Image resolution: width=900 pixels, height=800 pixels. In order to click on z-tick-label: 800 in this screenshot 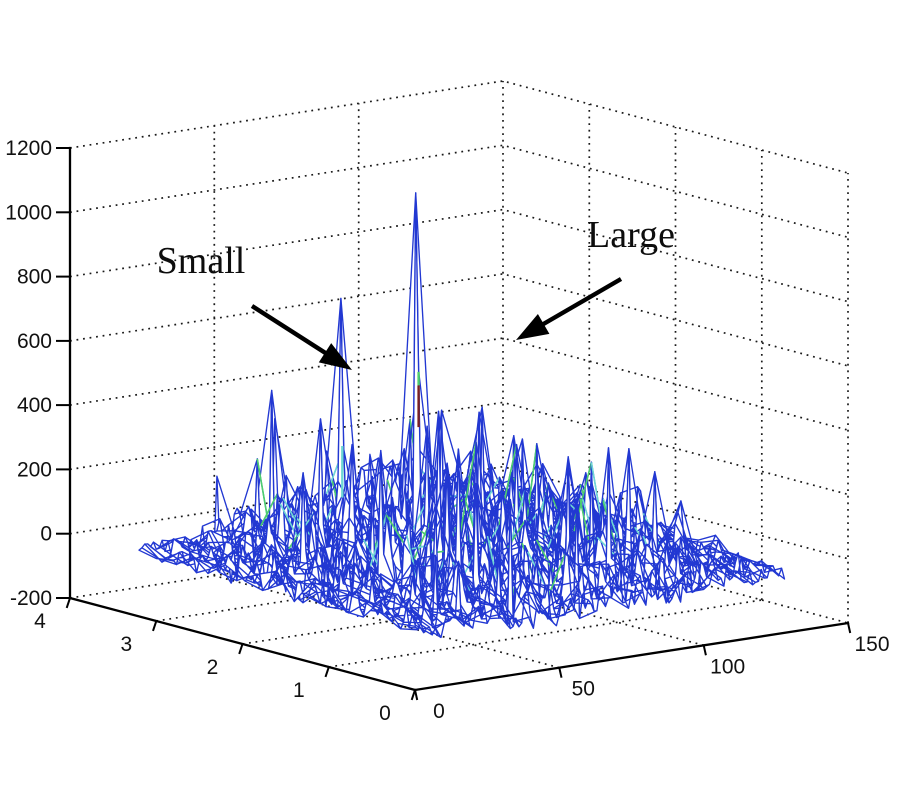, I will do `click(34, 277)`.